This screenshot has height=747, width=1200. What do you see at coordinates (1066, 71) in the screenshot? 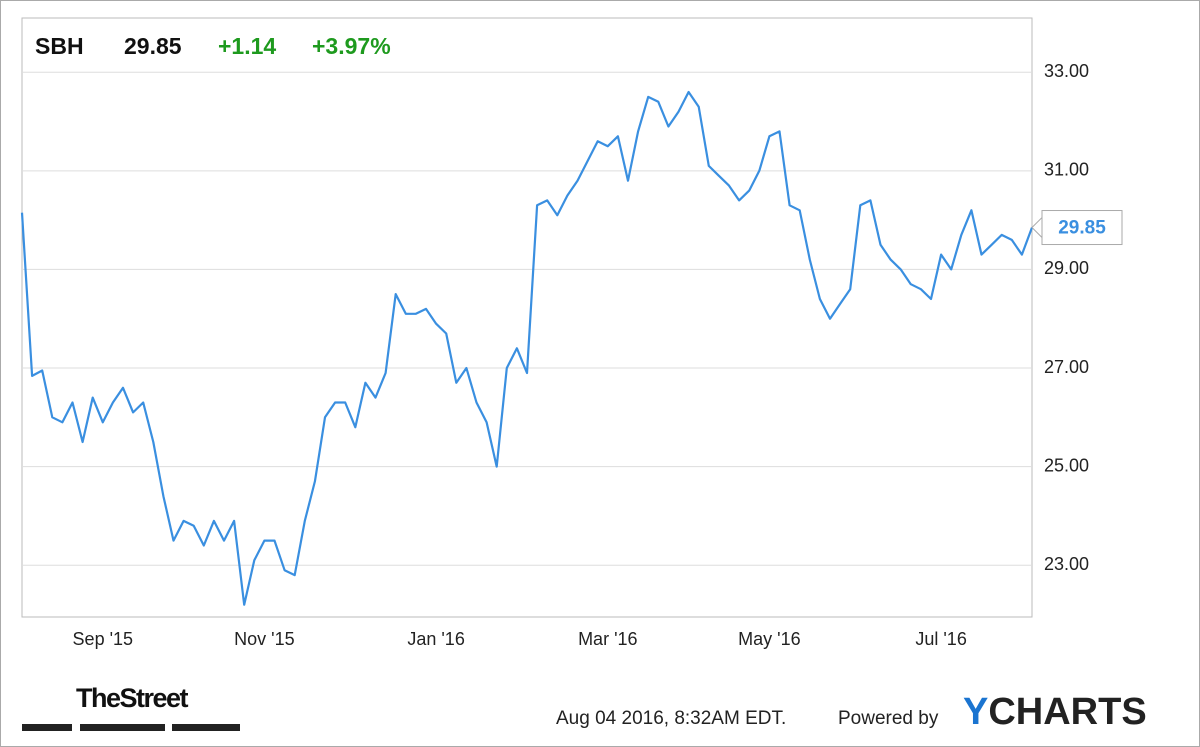
I see `y-tick-label: 33.00` at bounding box center [1066, 71].